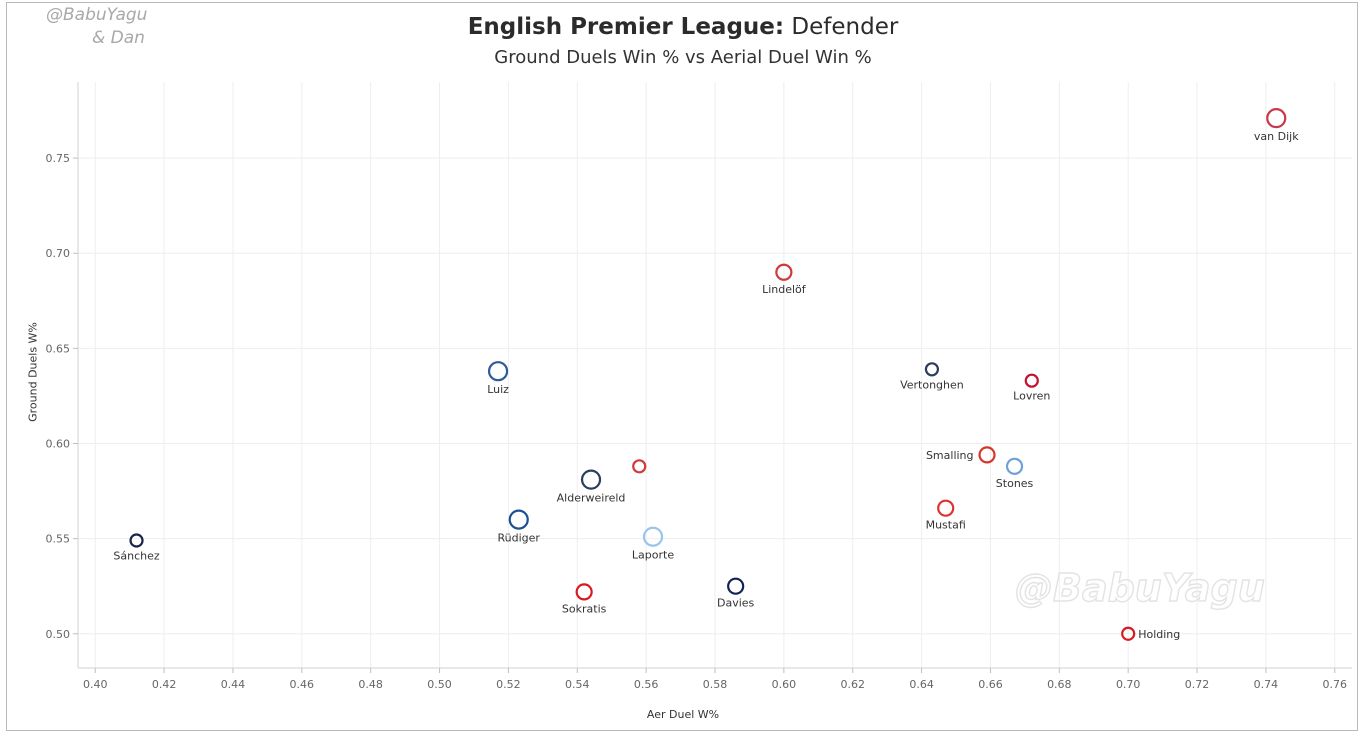  What do you see at coordinates (58, 253) in the screenshot?
I see `y-tick-label: 0.70` at bounding box center [58, 253].